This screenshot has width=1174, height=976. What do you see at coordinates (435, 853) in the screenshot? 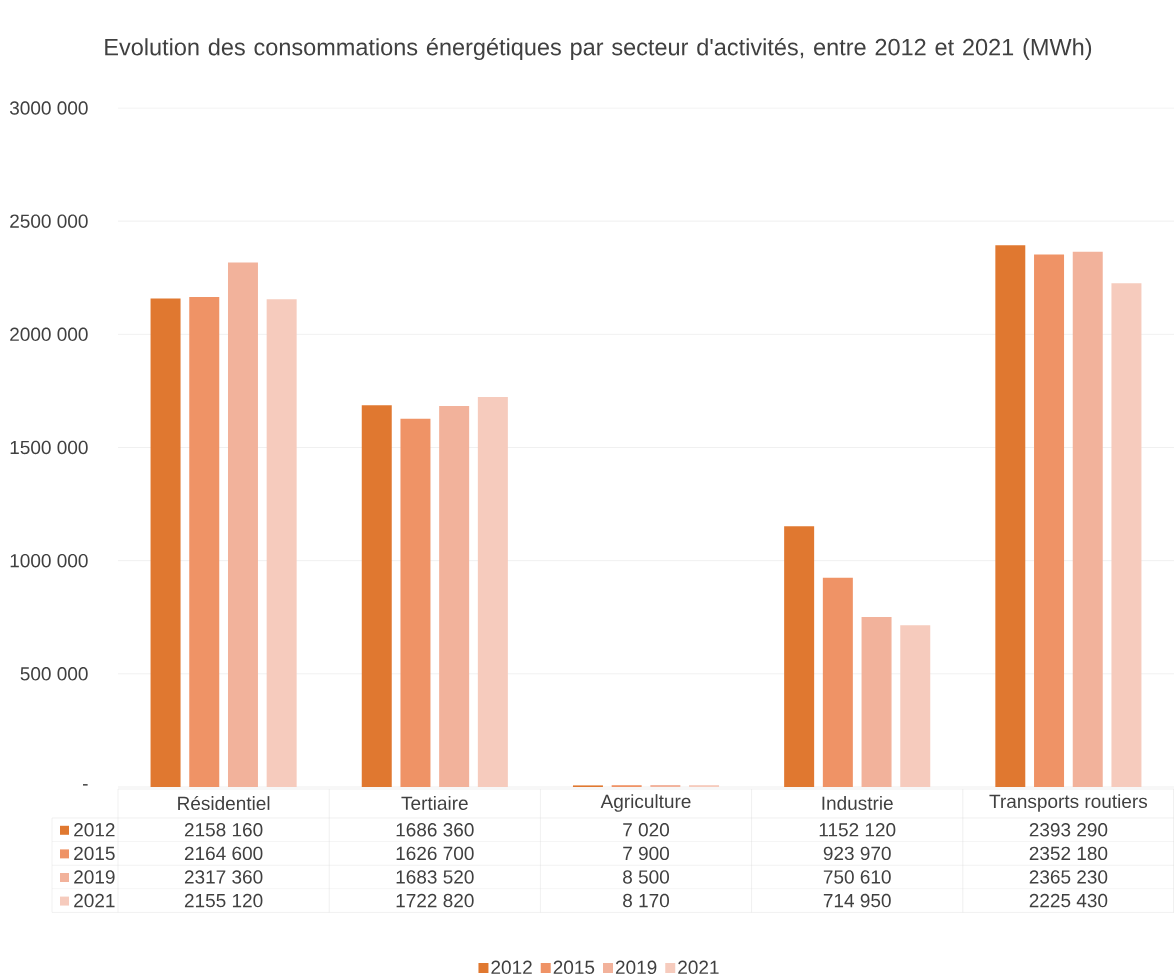
I see `data-label: 1626 700` at bounding box center [435, 853].